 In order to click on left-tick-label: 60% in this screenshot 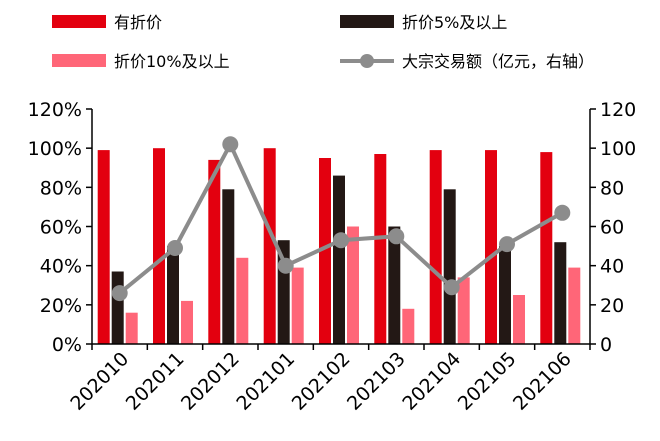, I will do `click(61, 228)`.